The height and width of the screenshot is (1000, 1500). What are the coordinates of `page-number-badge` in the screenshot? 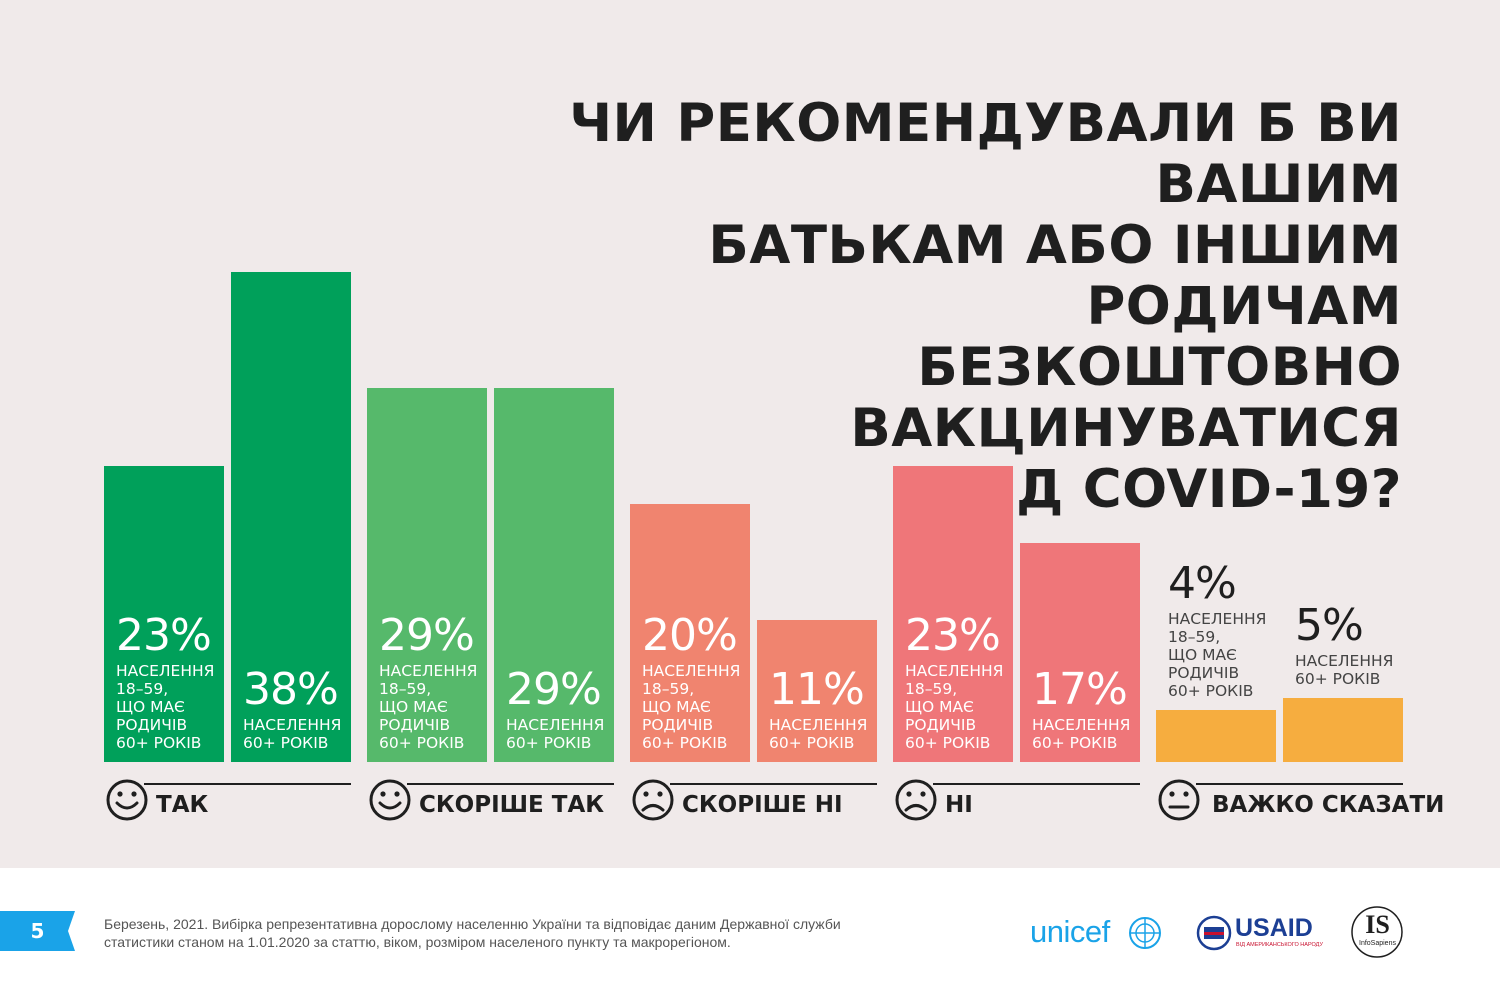 It's located at (37, 931).